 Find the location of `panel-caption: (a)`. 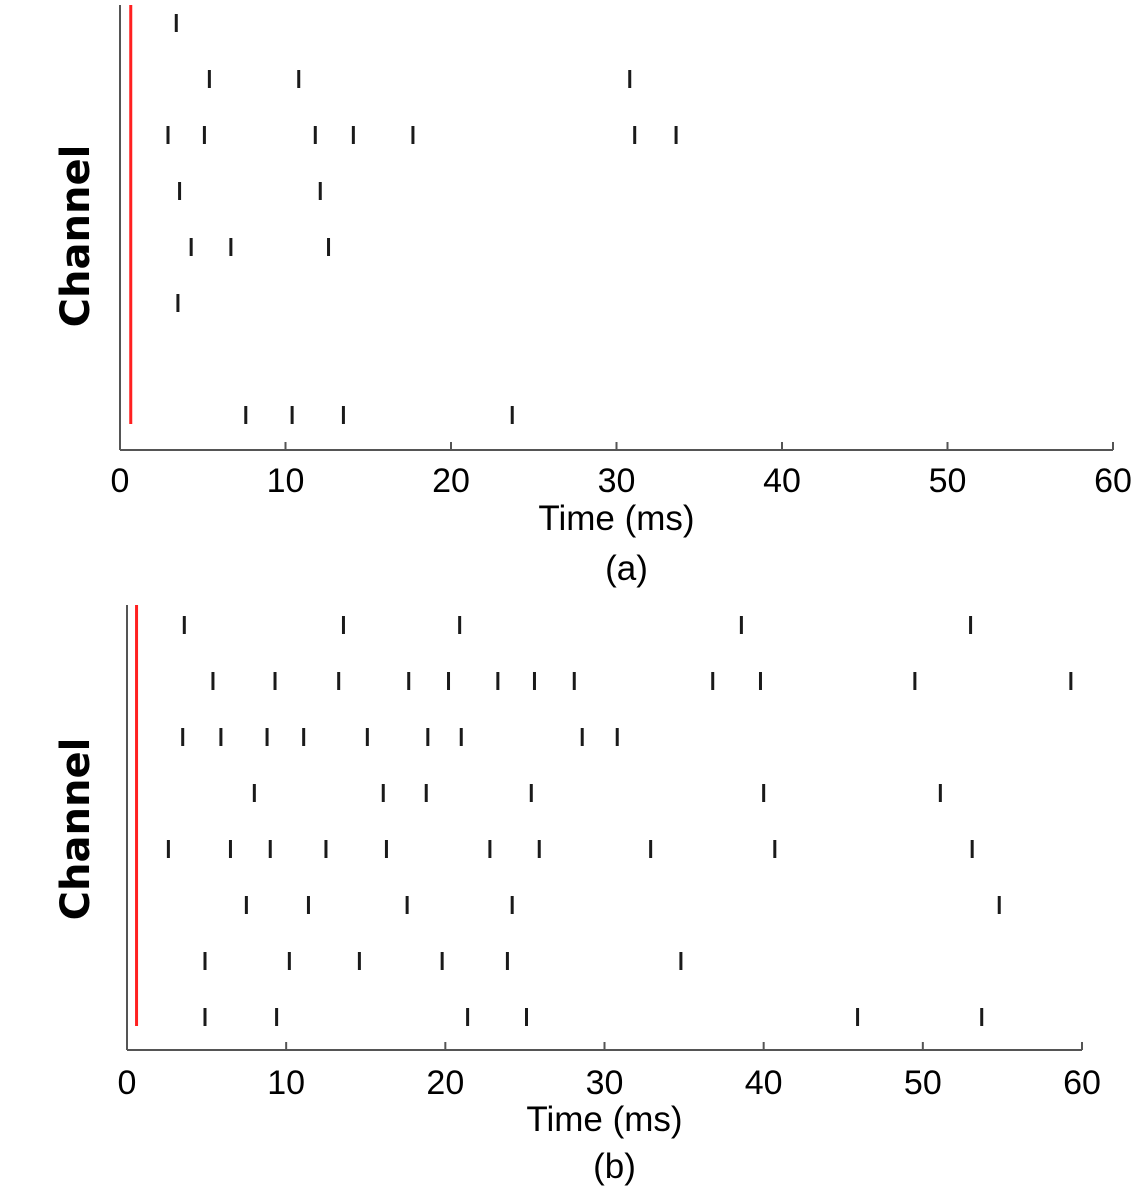

panel-caption: (a) is located at coordinates (626, 568).